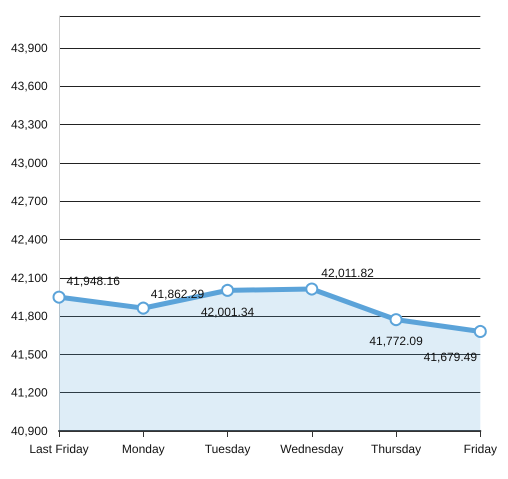  I want to click on data-label: 41,772.09, so click(396, 341).